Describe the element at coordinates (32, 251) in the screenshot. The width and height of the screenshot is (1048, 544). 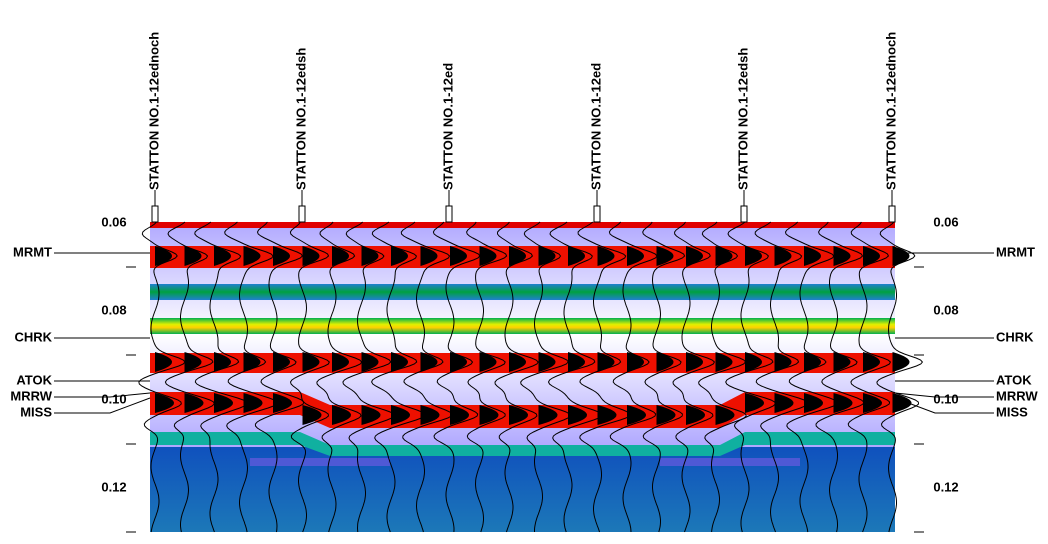
I see `horizon-label: MRMT` at that location.